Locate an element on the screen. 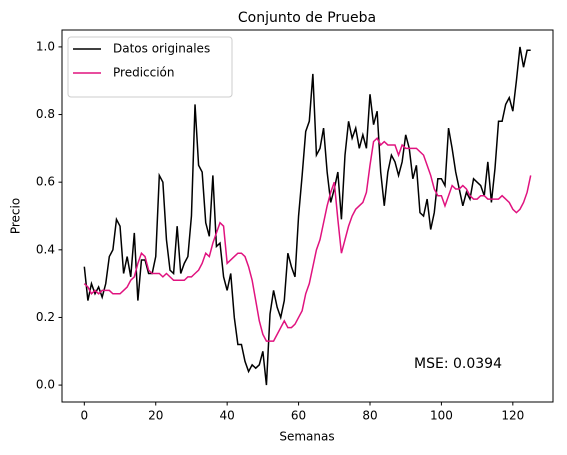 This screenshot has height=455, width=567. chart-title: Conjunto de Prueba is located at coordinates (307, 18).